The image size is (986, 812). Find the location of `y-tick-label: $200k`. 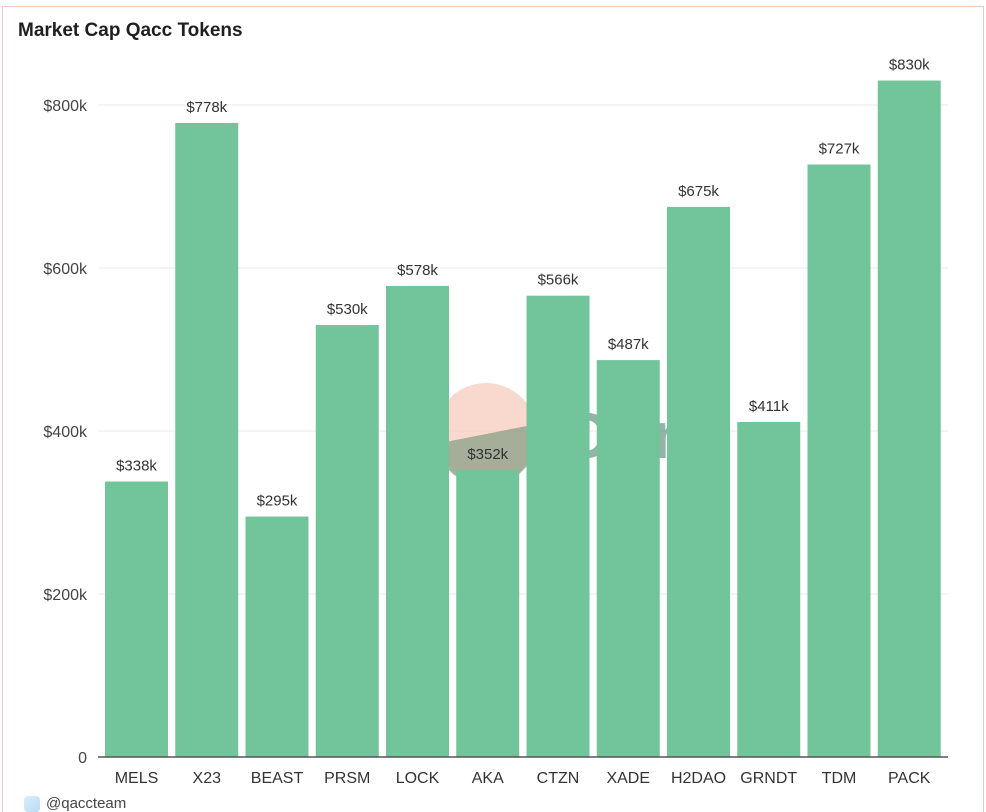

y-tick-label: $200k is located at coordinates (65, 595).